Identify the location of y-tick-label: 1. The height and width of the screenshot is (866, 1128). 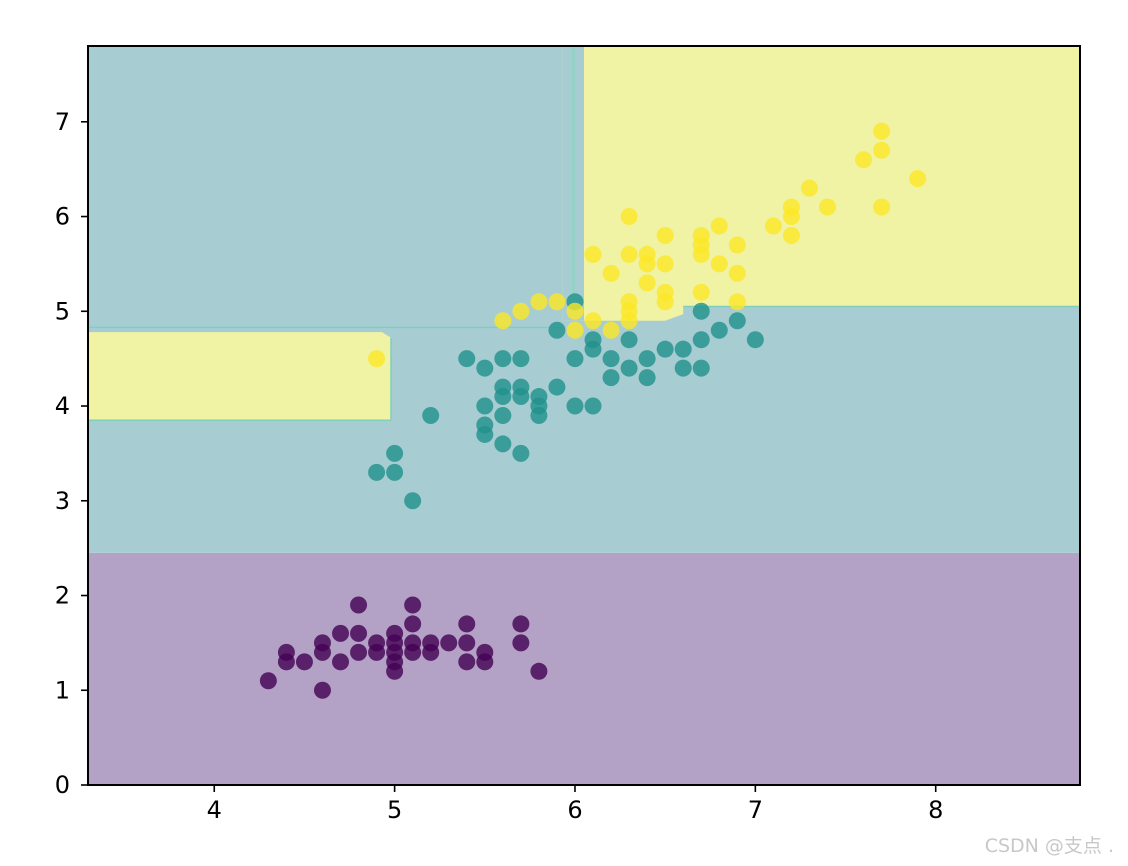
(62, 690).